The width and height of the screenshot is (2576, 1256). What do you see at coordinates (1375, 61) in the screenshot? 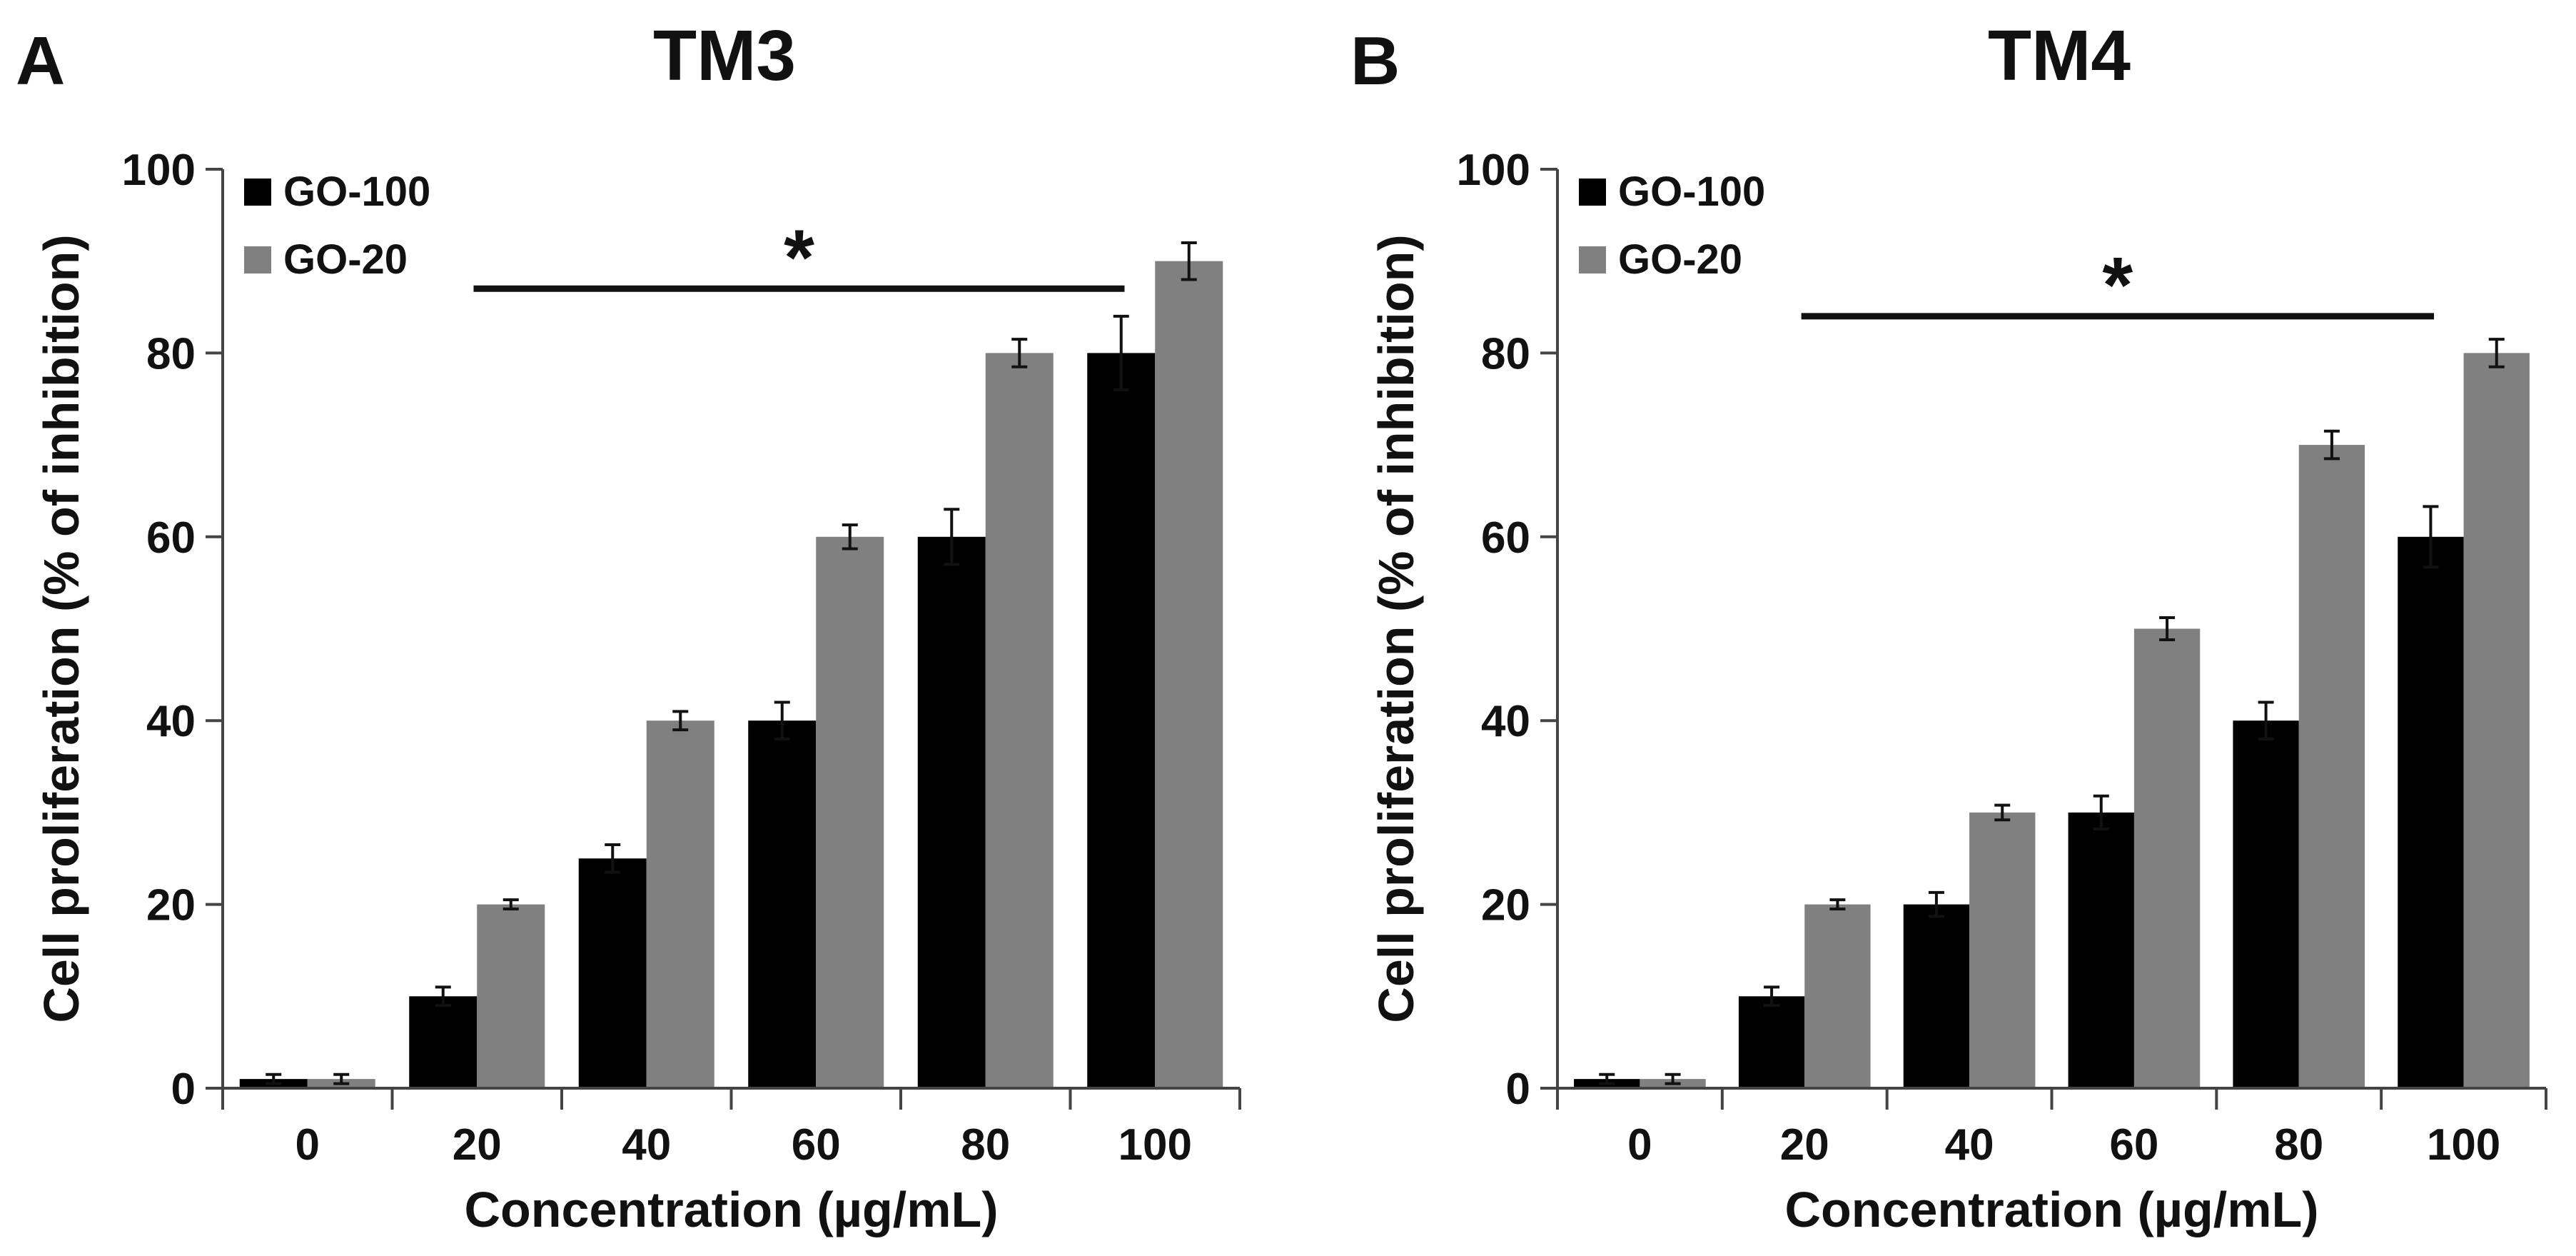
I see `panel-letter: B` at bounding box center [1375, 61].